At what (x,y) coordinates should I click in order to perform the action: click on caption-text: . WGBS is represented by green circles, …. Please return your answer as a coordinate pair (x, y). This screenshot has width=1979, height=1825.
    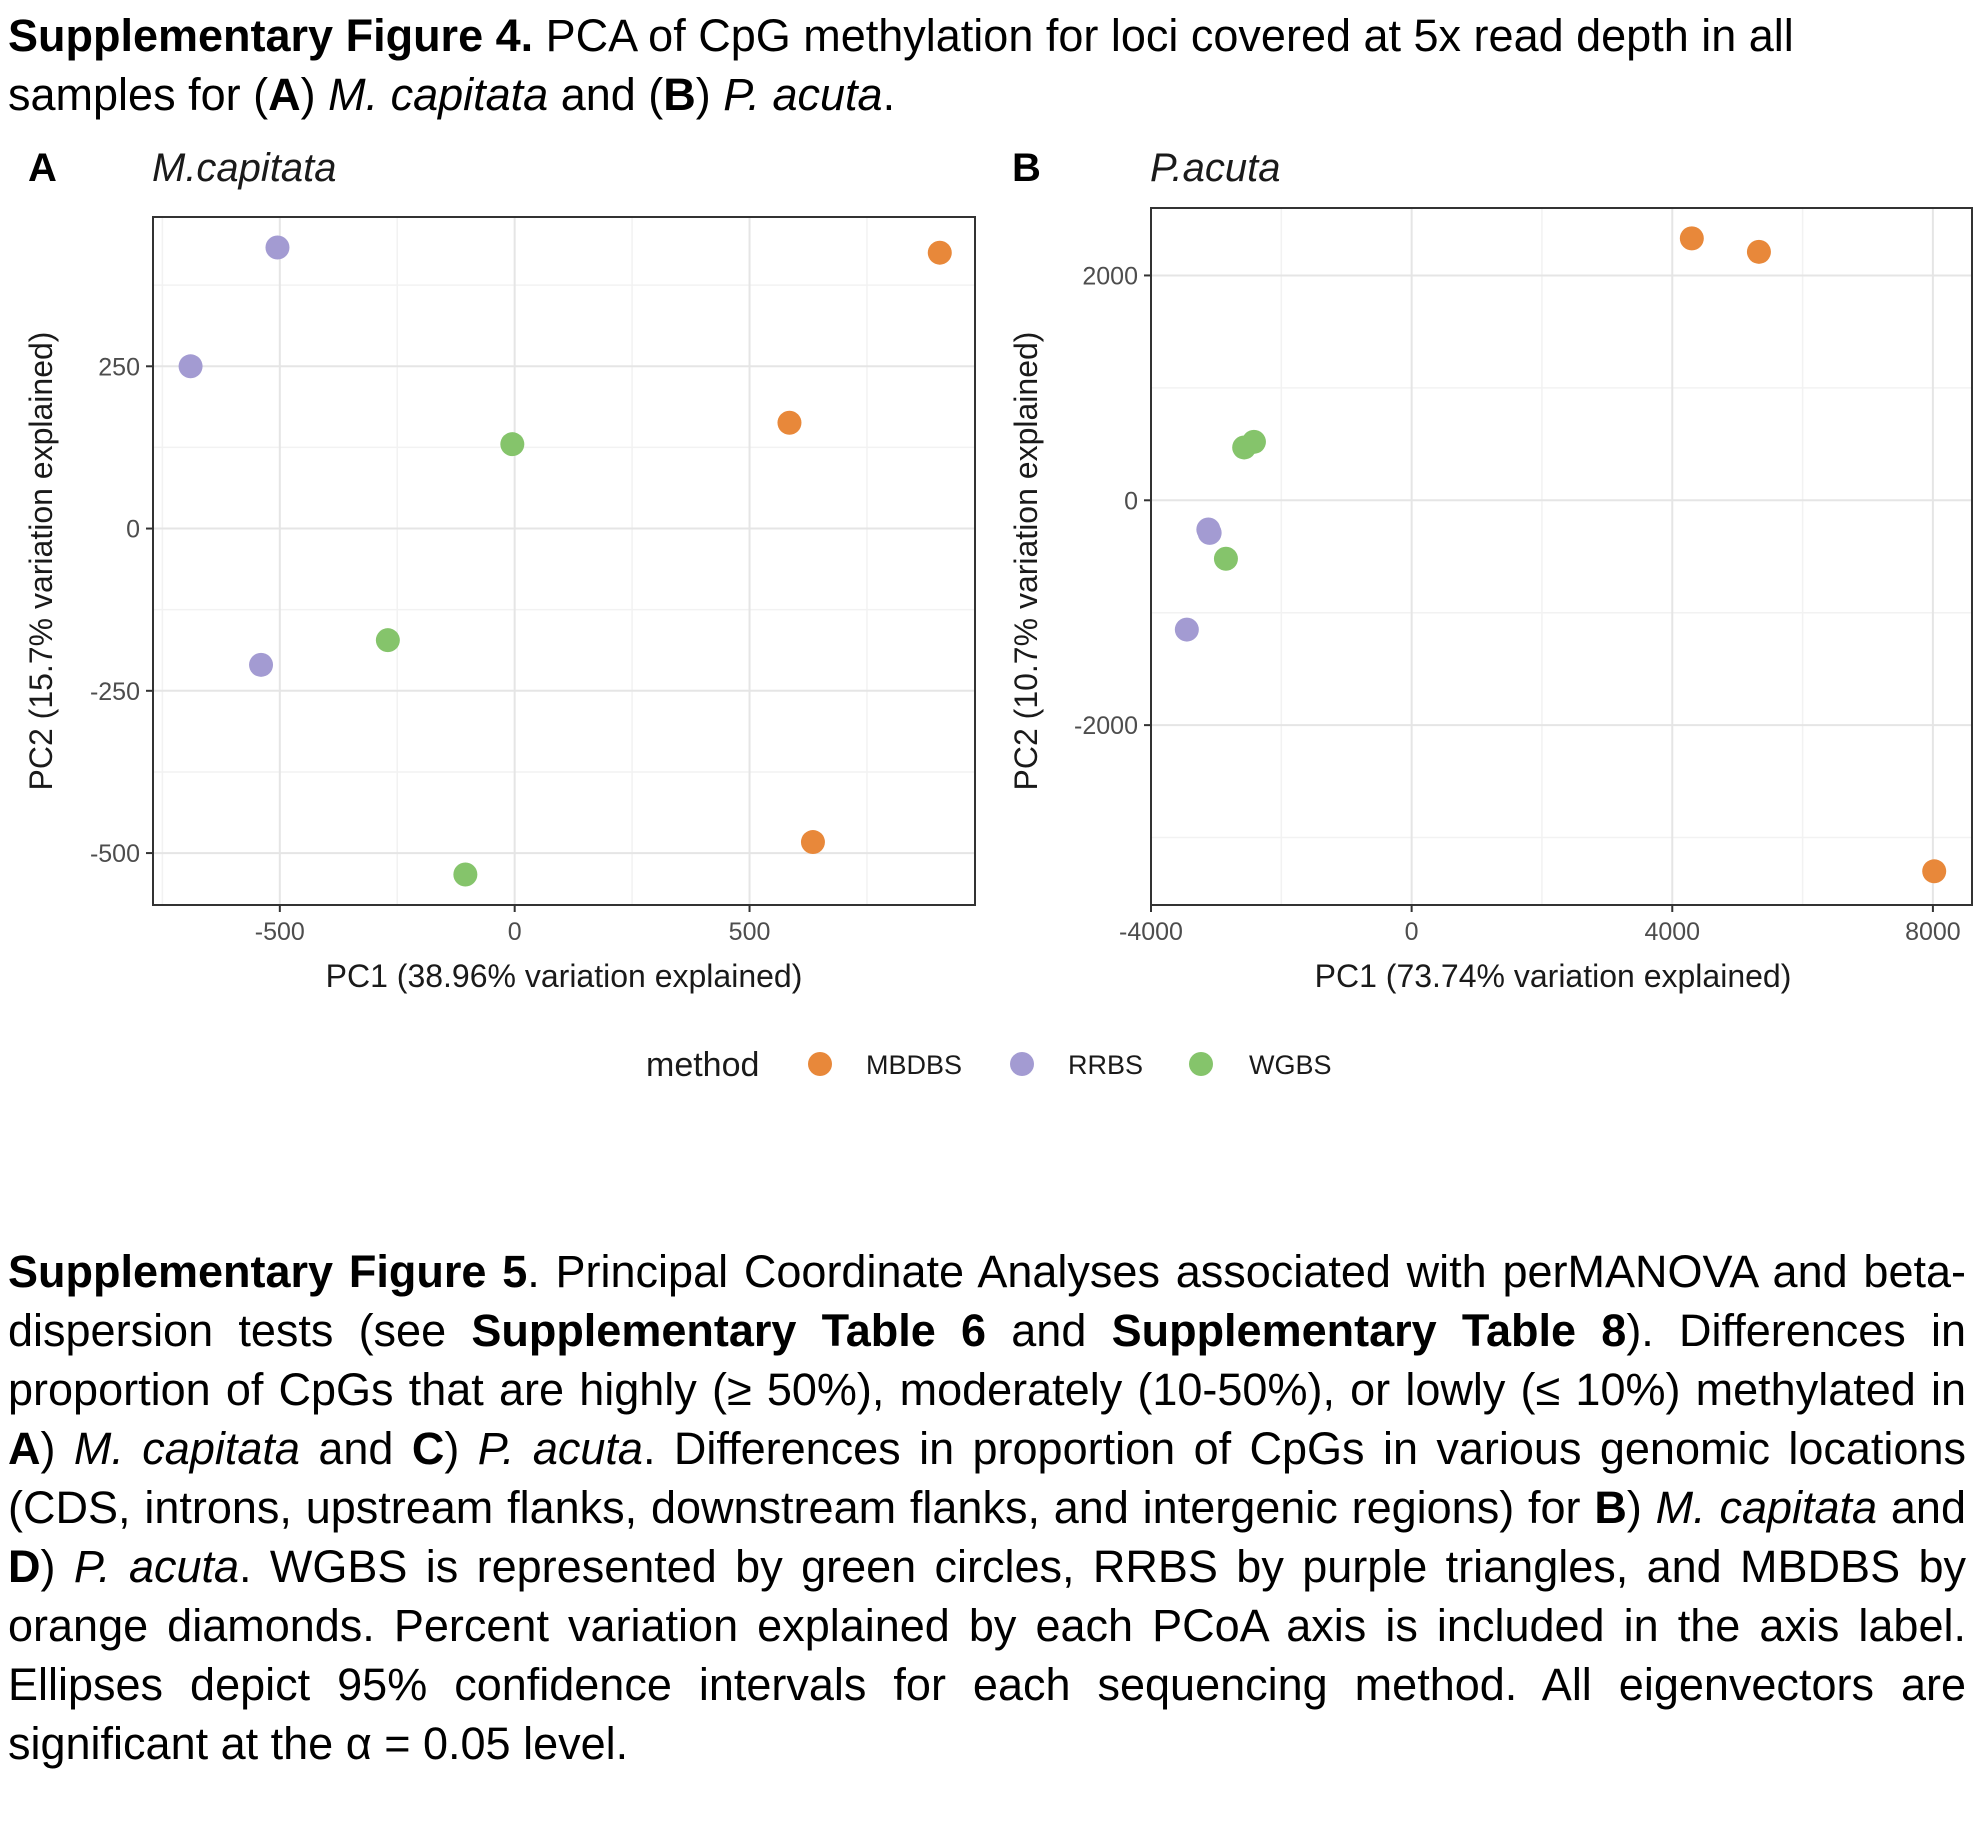
    Looking at the image, I should click on (987, 1655).